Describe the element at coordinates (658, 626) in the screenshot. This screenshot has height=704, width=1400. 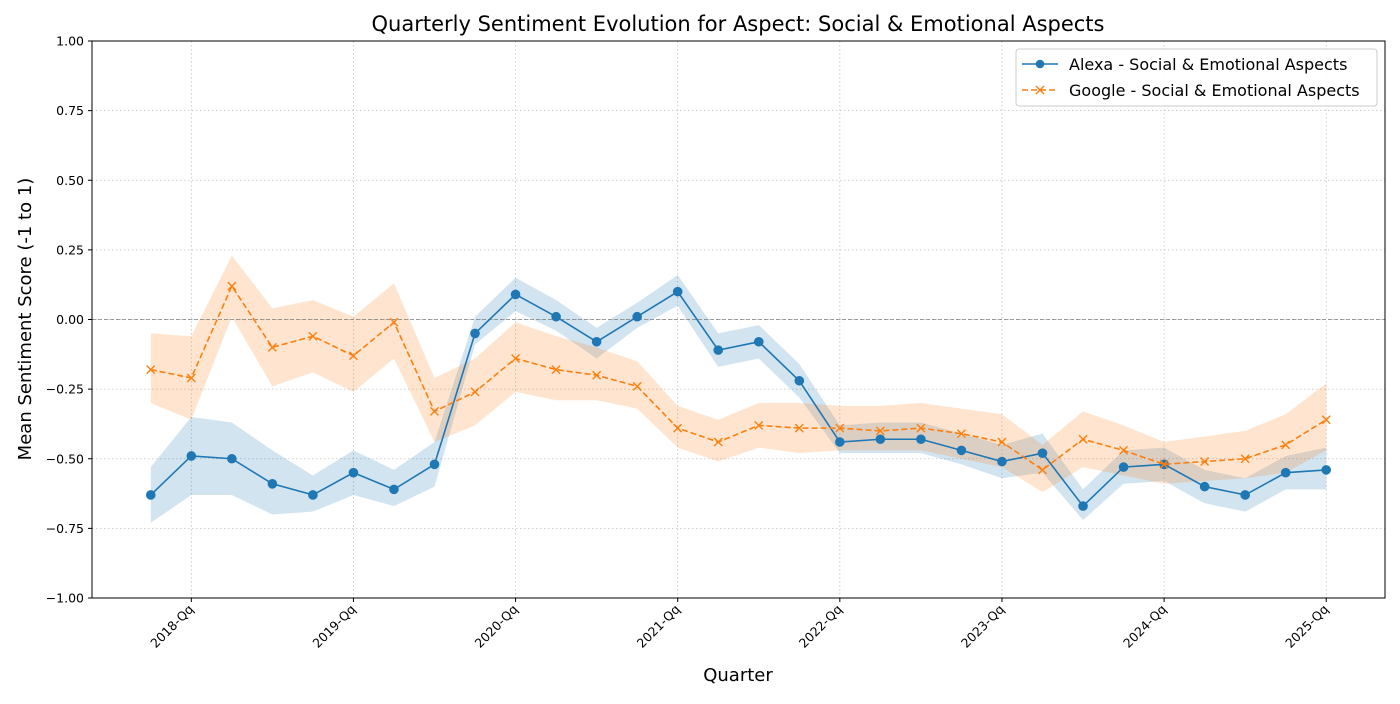
I see `x-tick-label: 2021-Qq` at that location.